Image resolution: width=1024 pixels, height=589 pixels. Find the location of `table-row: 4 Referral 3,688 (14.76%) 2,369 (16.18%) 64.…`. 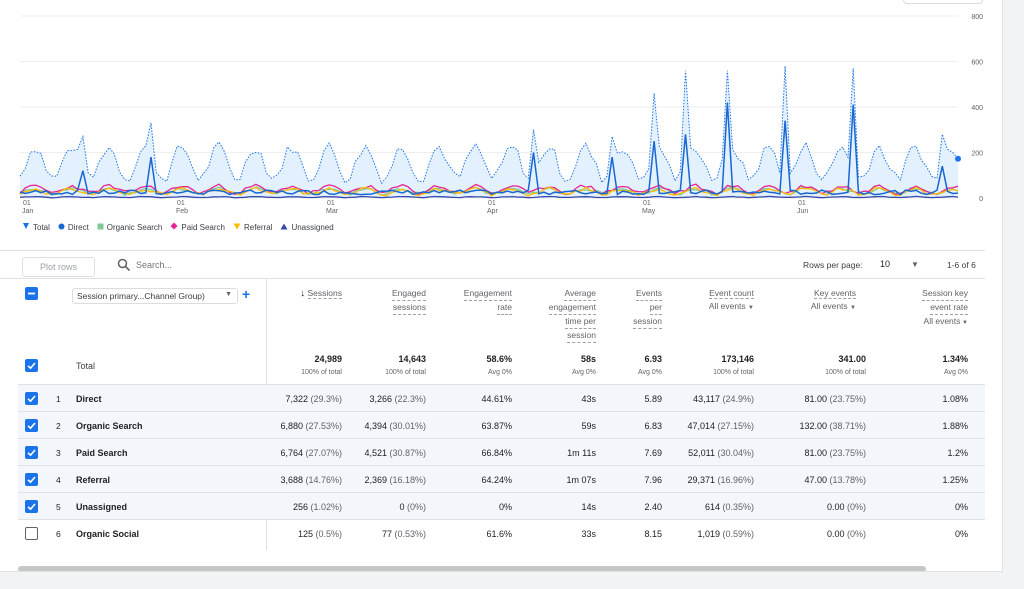

table-row: 4 Referral 3,688 (14.76%) 2,369 (16.18%) 64.… is located at coordinates (501, 478).